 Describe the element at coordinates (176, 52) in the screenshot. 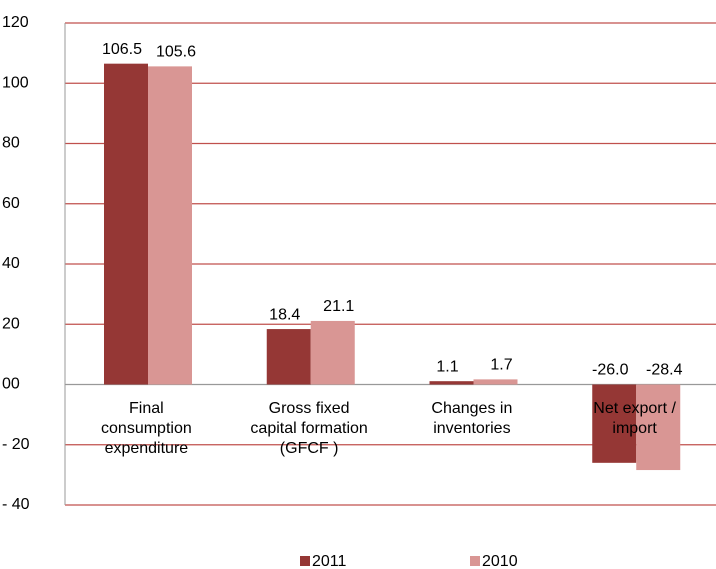

I see `data-label: 105.6` at that location.